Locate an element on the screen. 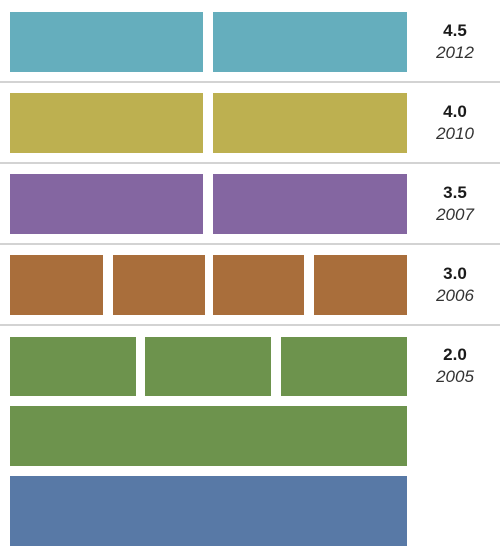 The width and height of the screenshot is (500, 556). release-2-0-label: 2.0 2005 is located at coordinates (455, 366).